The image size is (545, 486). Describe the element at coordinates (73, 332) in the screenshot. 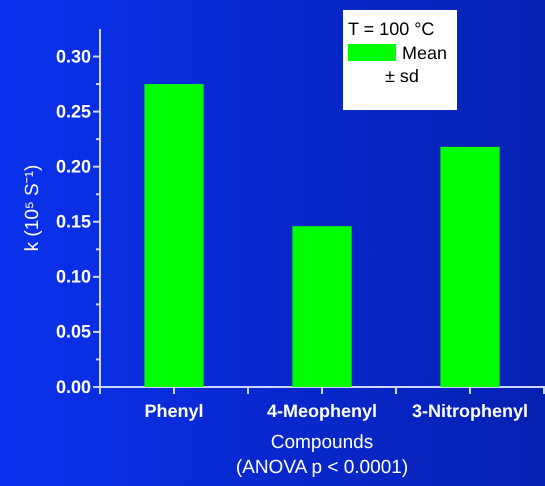

I see `y-tick-label: 0.05` at that location.